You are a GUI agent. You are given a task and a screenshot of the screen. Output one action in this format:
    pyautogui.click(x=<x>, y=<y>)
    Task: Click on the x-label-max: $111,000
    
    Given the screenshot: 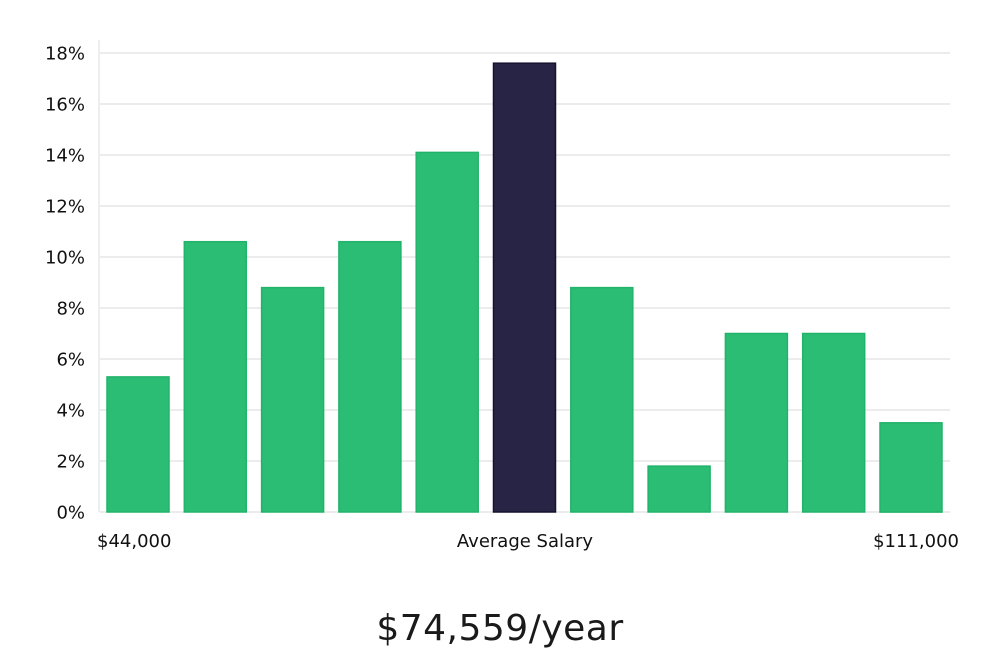 What is the action you would take?
    pyautogui.click(x=916, y=541)
    